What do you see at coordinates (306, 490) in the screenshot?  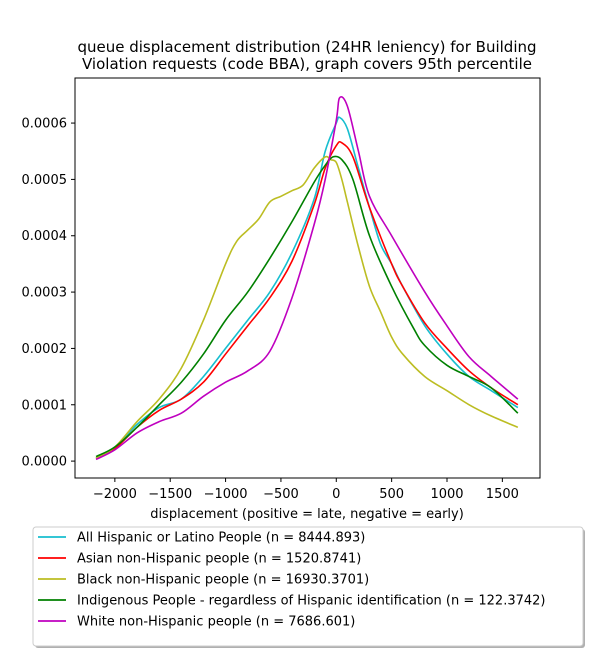 I see `x-axis: −2000 −1500 −1000 −500 0 500 1000 1500` at bounding box center [306, 490].